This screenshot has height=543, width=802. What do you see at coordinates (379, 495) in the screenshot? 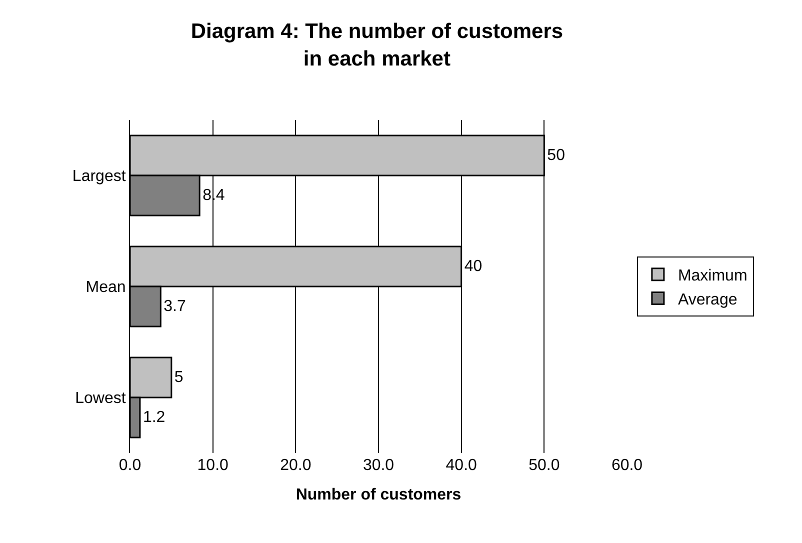
I see `x-axis-title: Number of customers` at bounding box center [379, 495].